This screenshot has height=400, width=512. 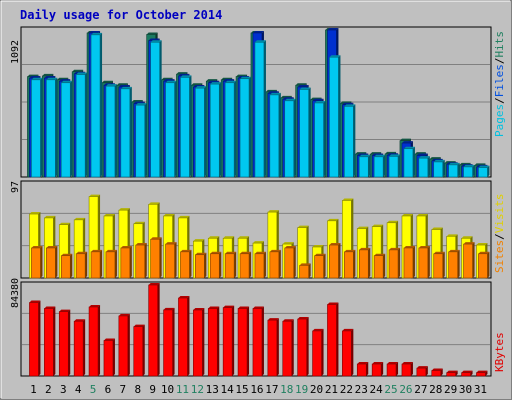 What do you see at coordinates (499, 120) in the screenshot?
I see `legend-pages: Pages` at bounding box center [499, 120].